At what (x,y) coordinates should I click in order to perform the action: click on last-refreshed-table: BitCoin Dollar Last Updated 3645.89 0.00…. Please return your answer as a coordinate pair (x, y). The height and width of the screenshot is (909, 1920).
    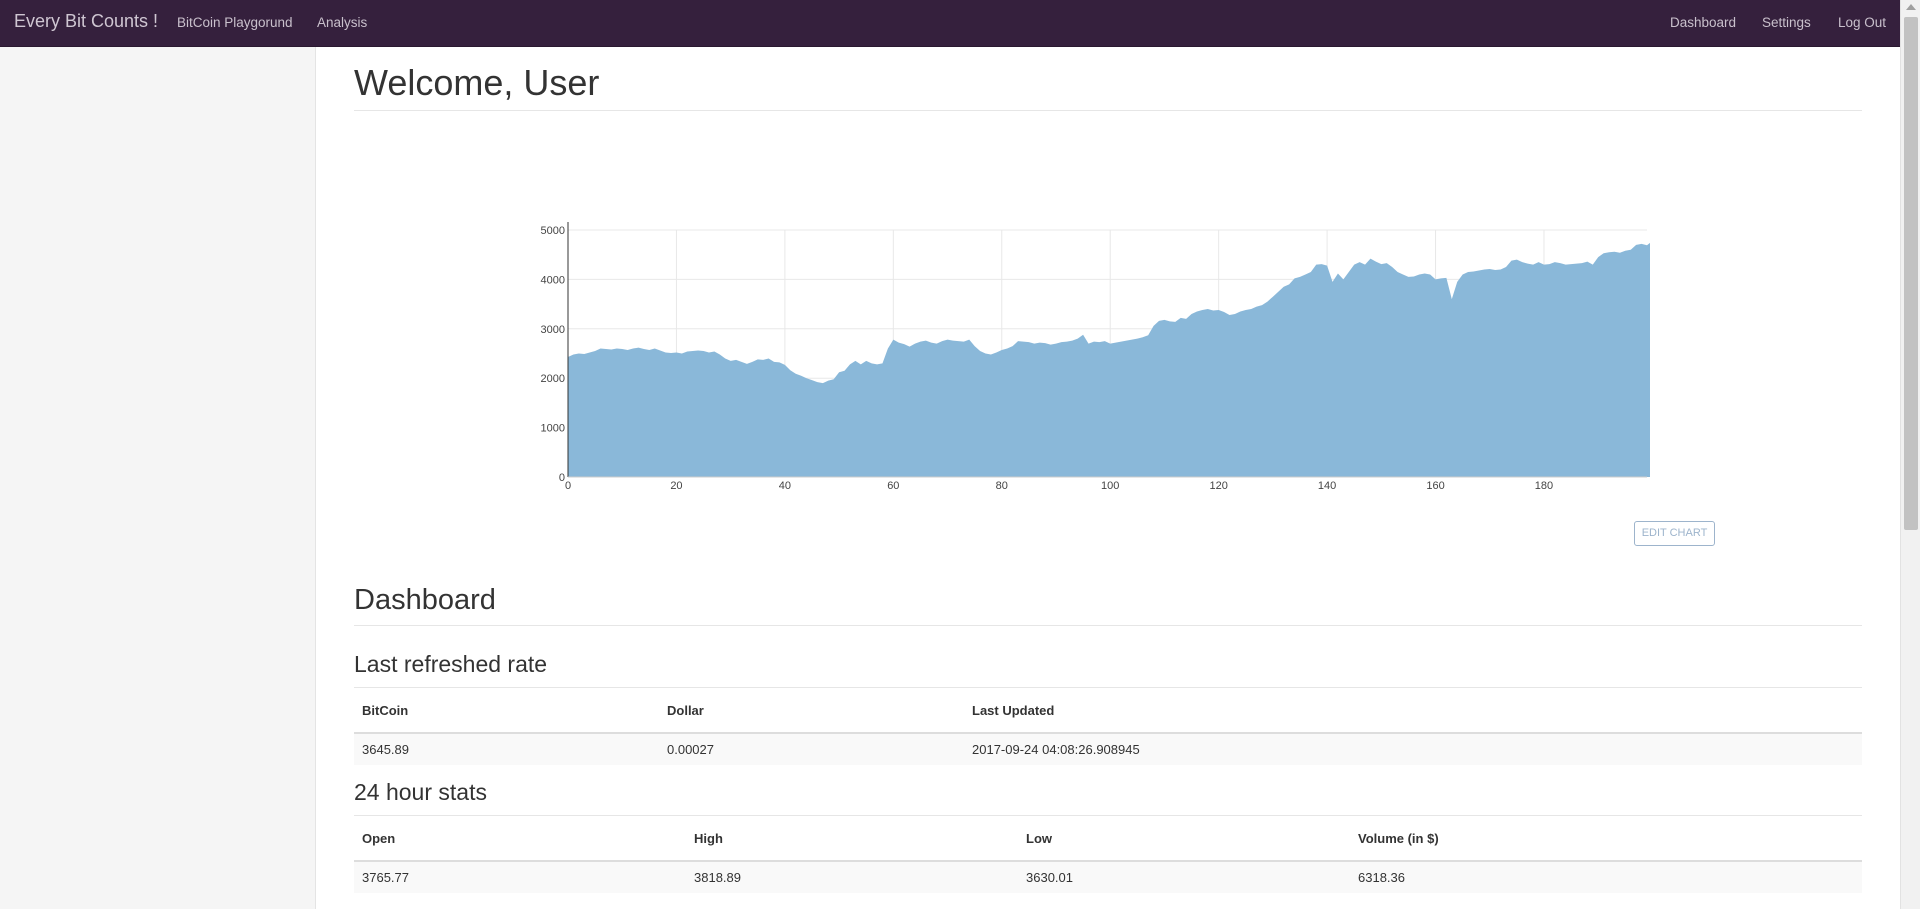
    Looking at the image, I should click on (1108, 728).